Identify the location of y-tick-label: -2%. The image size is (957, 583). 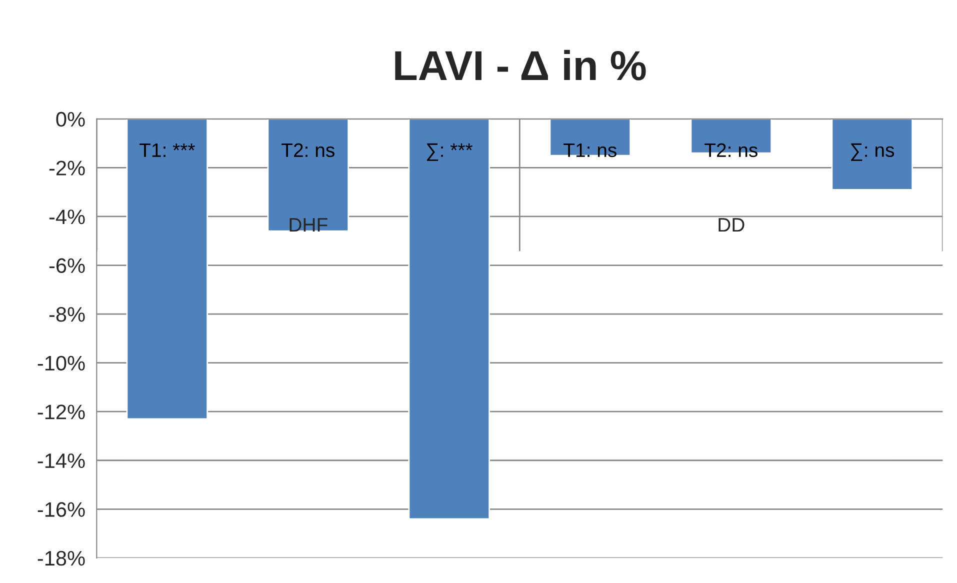
(67, 168).